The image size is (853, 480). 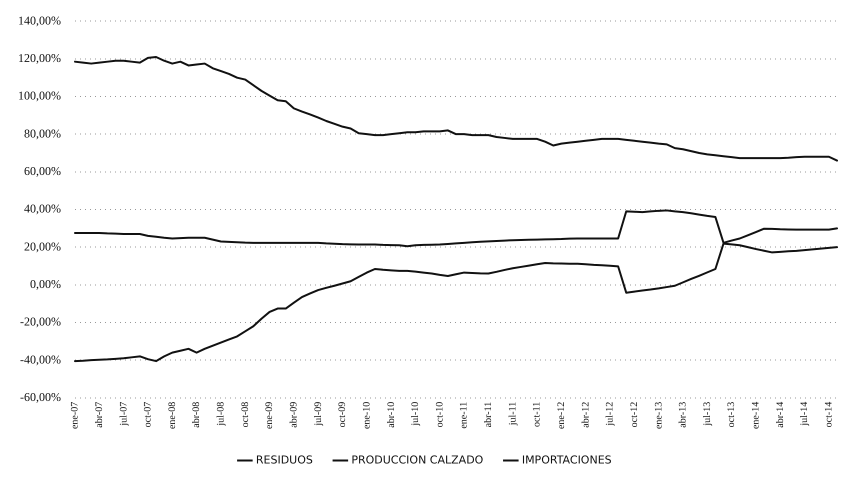 I want to click on x-tick-label: abr-07, so click(x=99, y=415).